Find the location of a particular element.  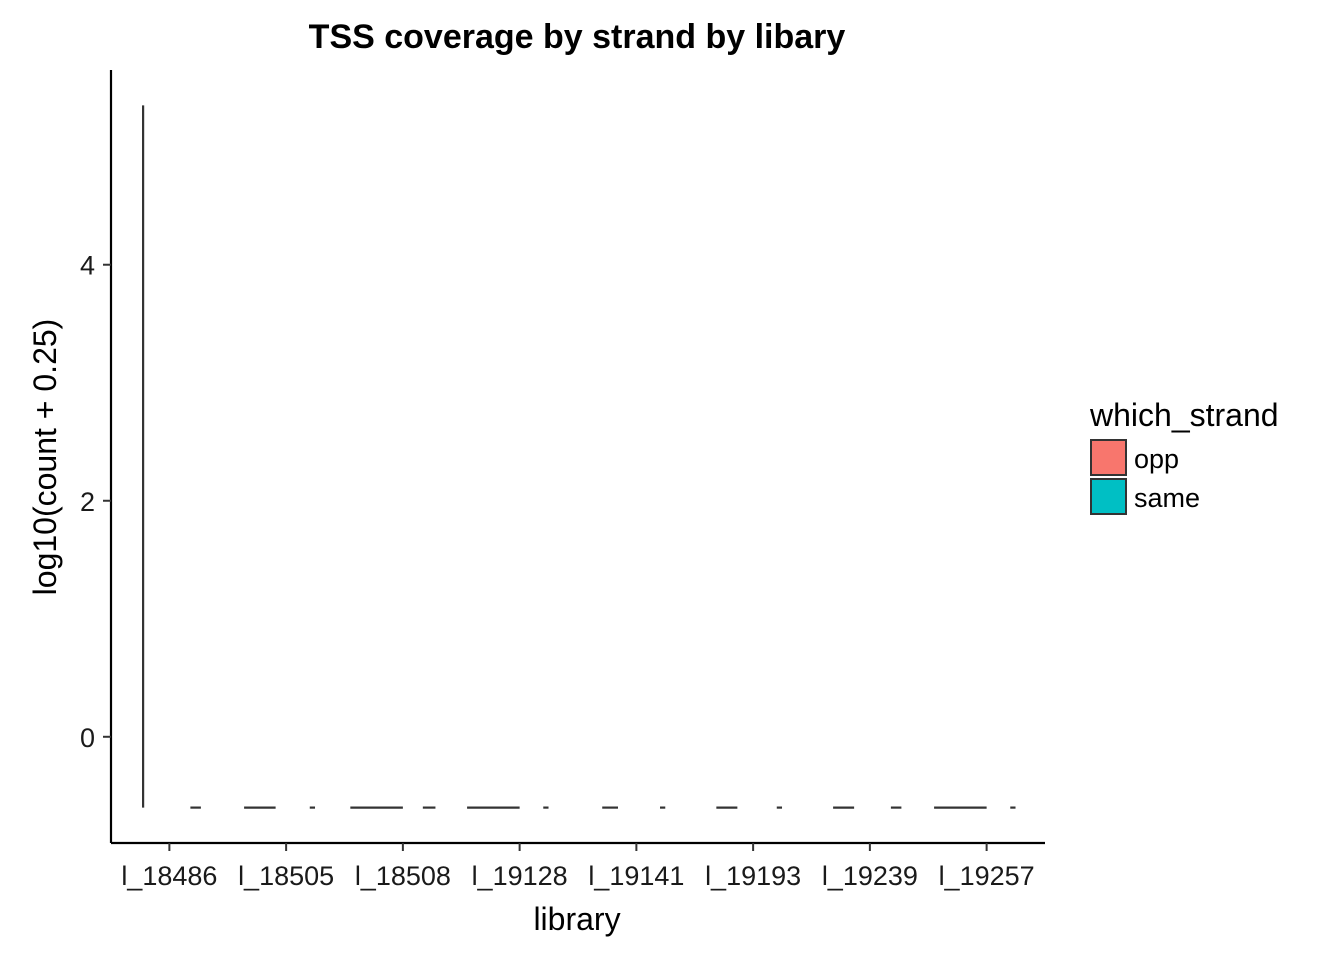

x-tick-label: l_18505 is located at coordinates (286, 876).